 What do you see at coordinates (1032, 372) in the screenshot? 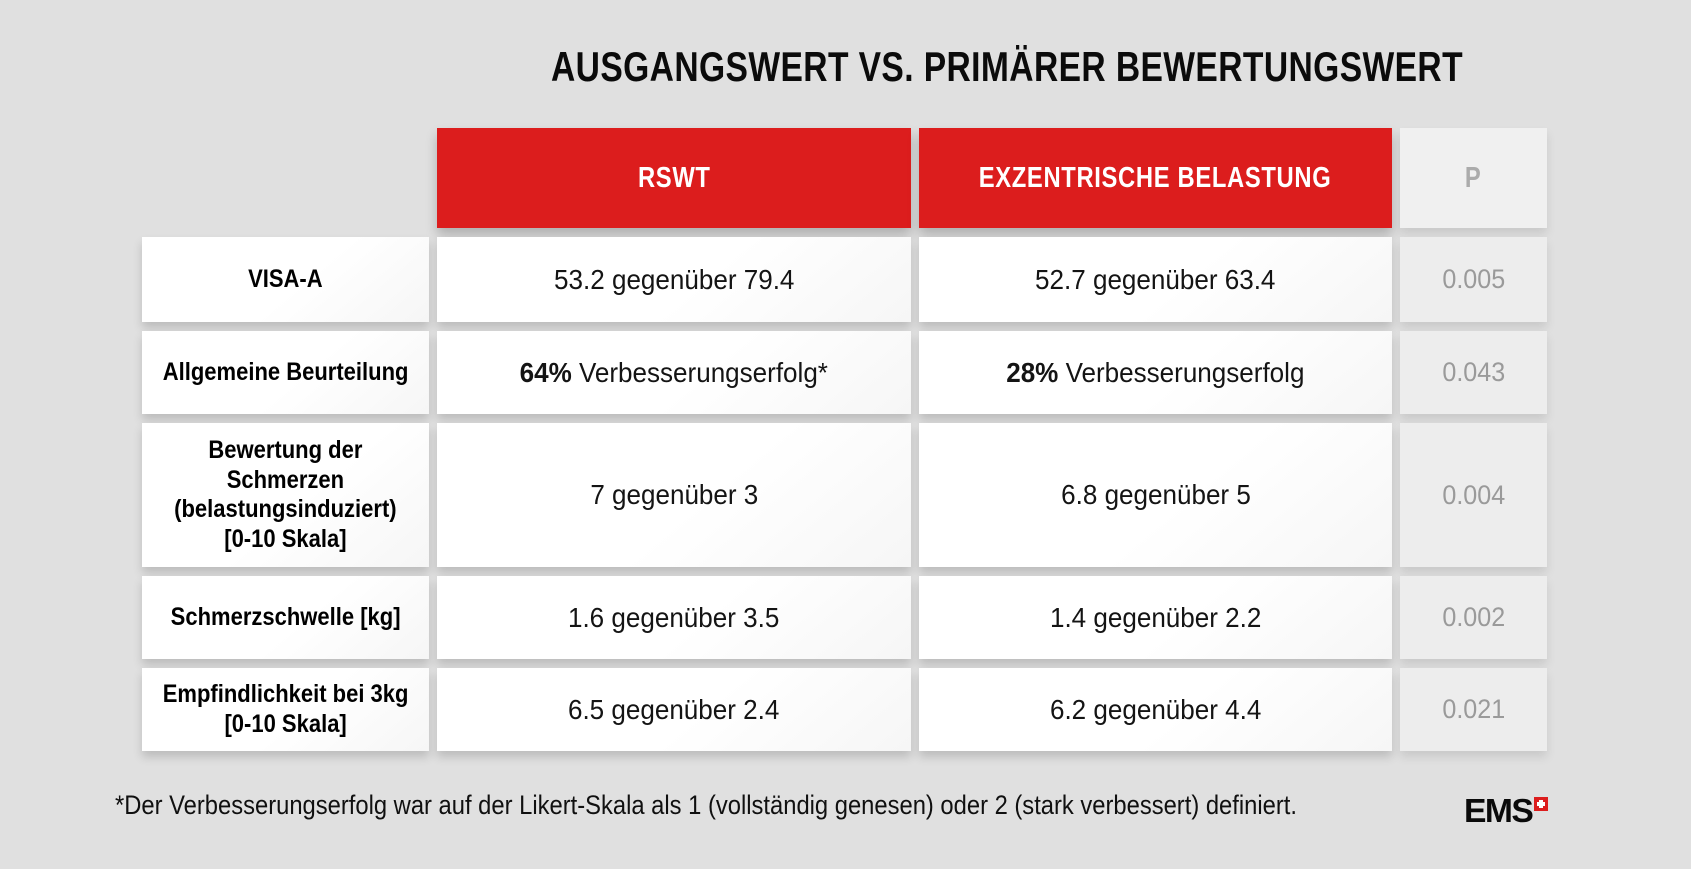
I see `value-bold-part: 28%` at bounding box center [1032, 372].